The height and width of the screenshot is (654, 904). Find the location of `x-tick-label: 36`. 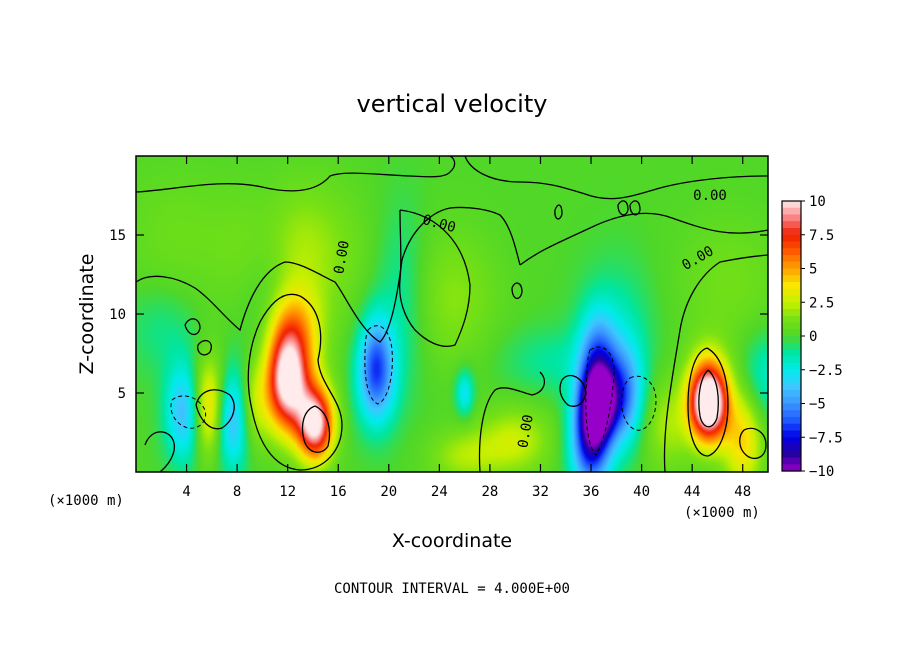

x-tick-label: 36 is located at coordinates (591, 492).